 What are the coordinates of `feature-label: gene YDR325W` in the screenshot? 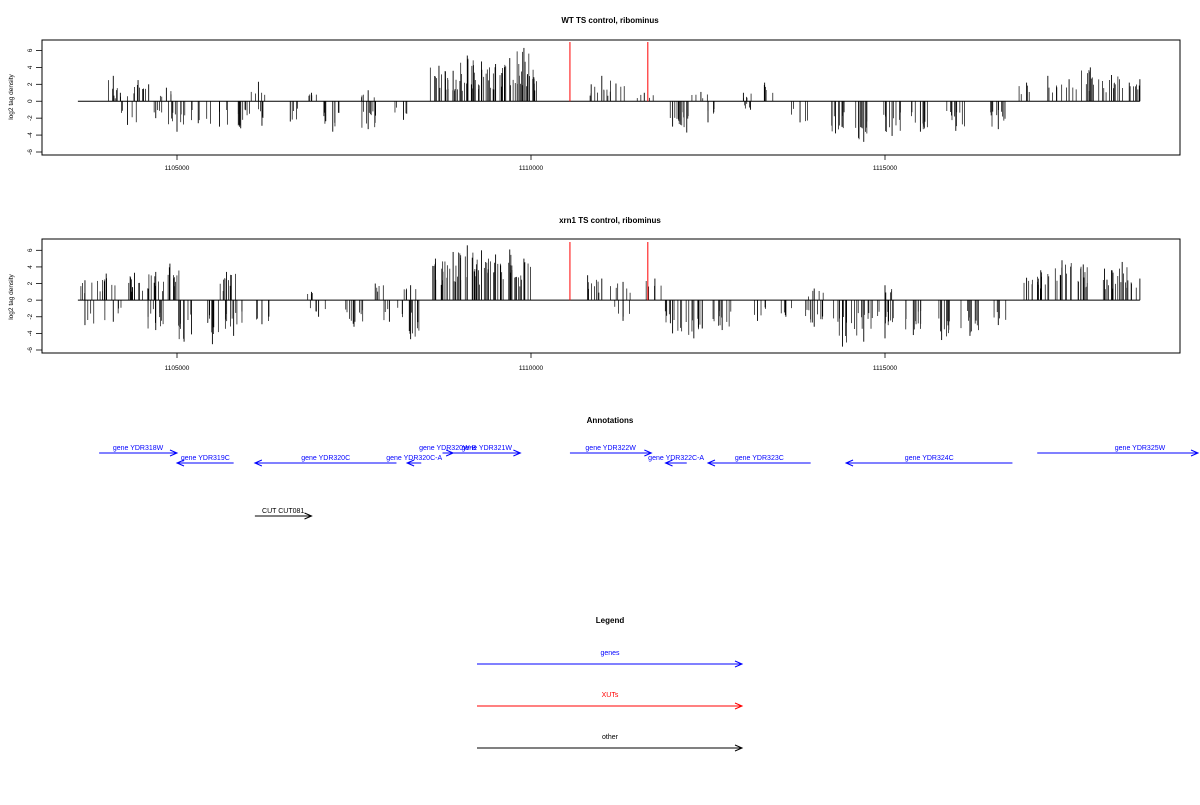 It's located at (1140, 448).